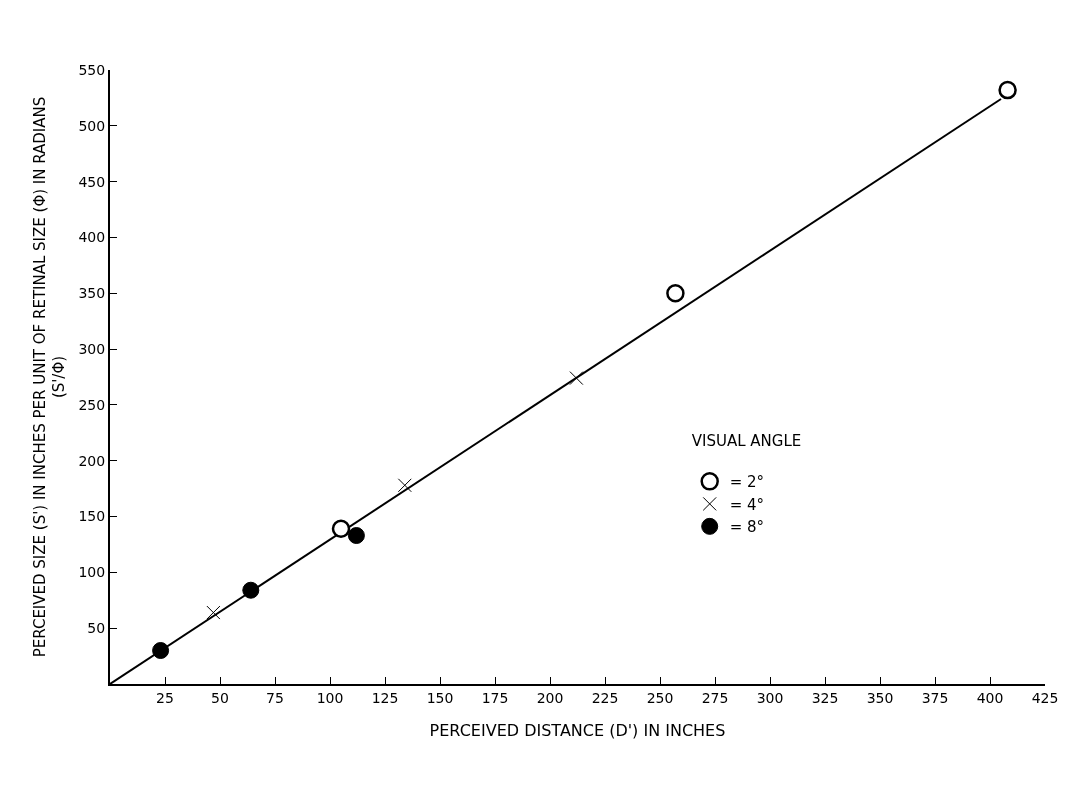  Describe the element at coordinates (165, 697) in the screenshot. I see `x-tick-label: 25` at that location.